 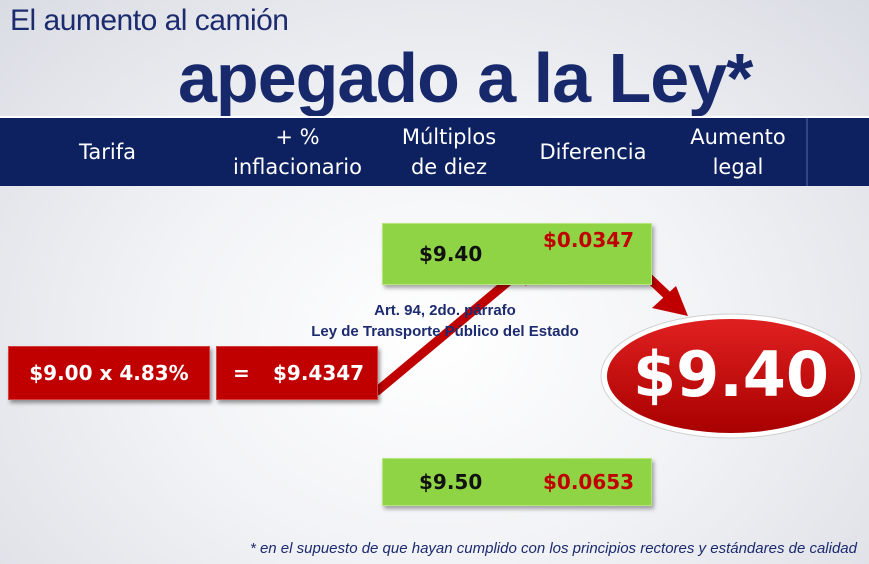 I want to click on header-aumento-legal: Aumento legal, so click(x=738, y=152).